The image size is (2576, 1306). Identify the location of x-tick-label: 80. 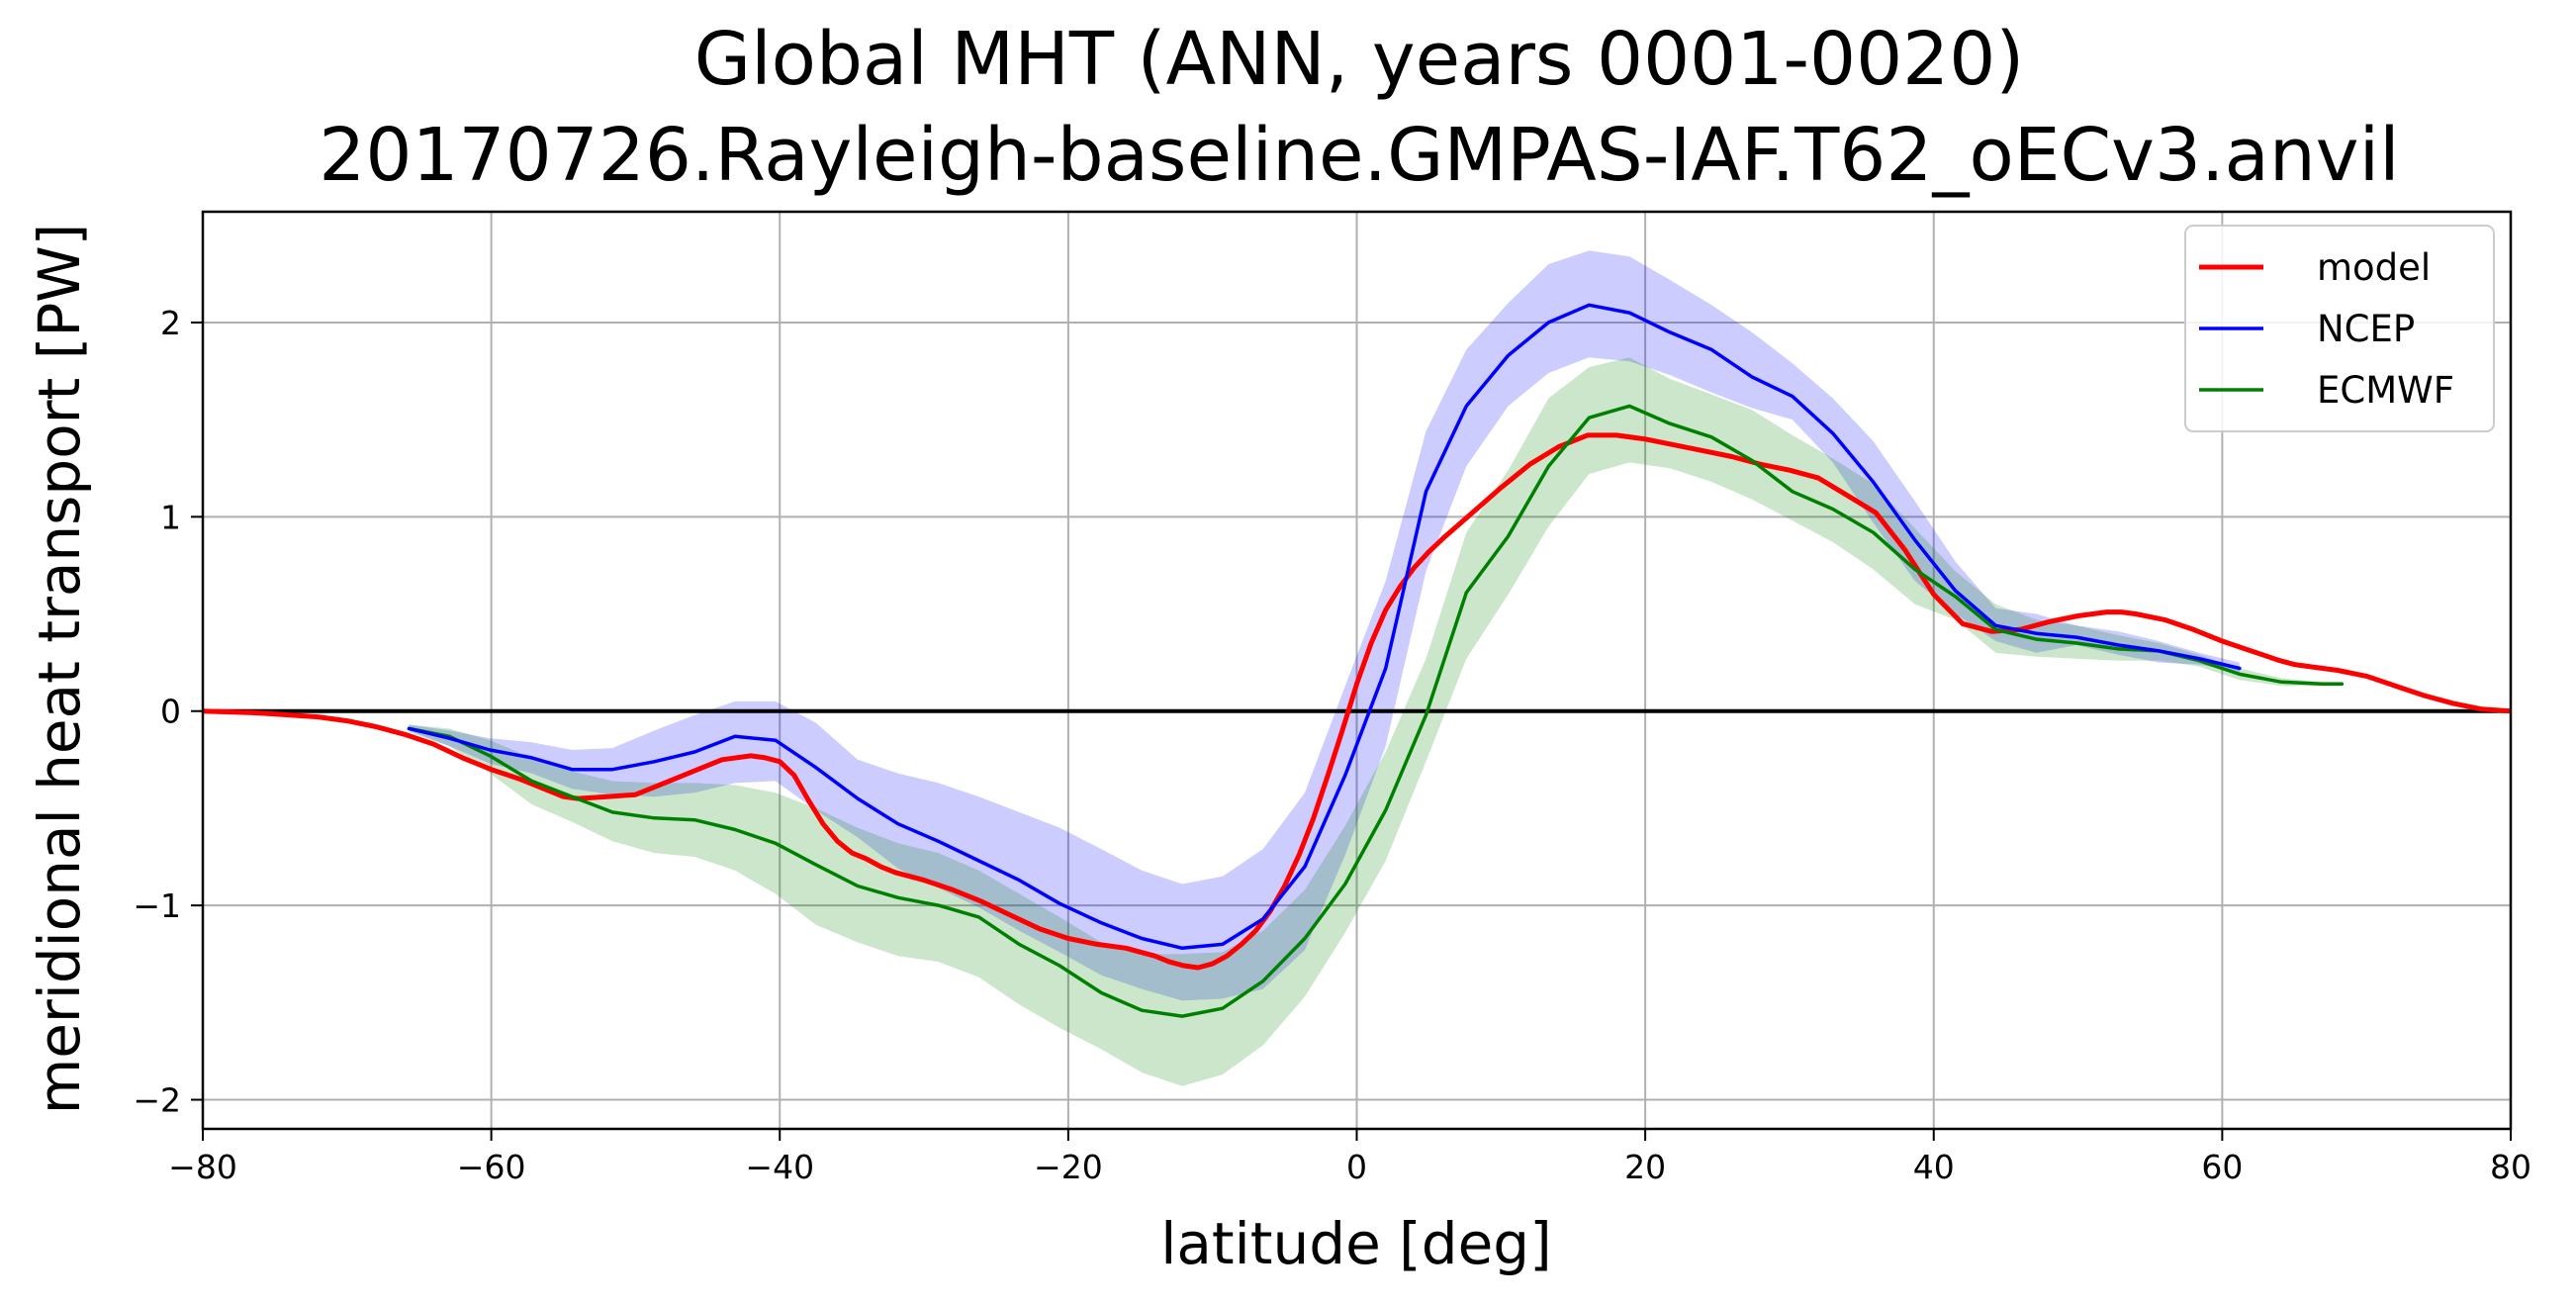
(2510, 1167).